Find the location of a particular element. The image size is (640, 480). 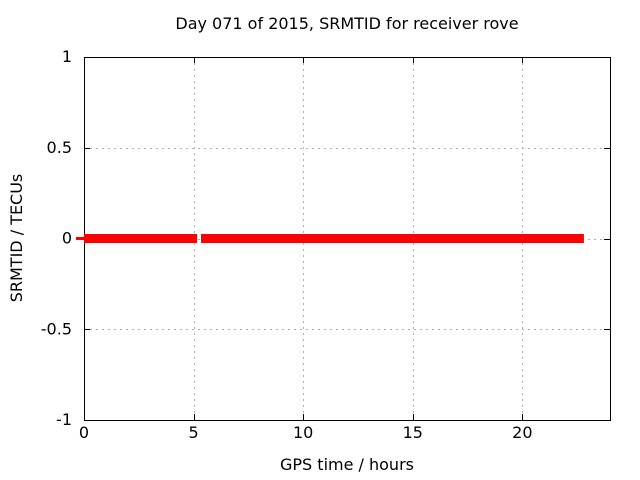

x-tick-label: 15 is located at coordinates (413, 432).